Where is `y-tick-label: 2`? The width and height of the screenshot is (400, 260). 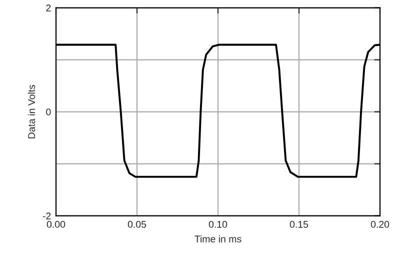
y-tick-label: 2 is located at coordinates (48, 8).